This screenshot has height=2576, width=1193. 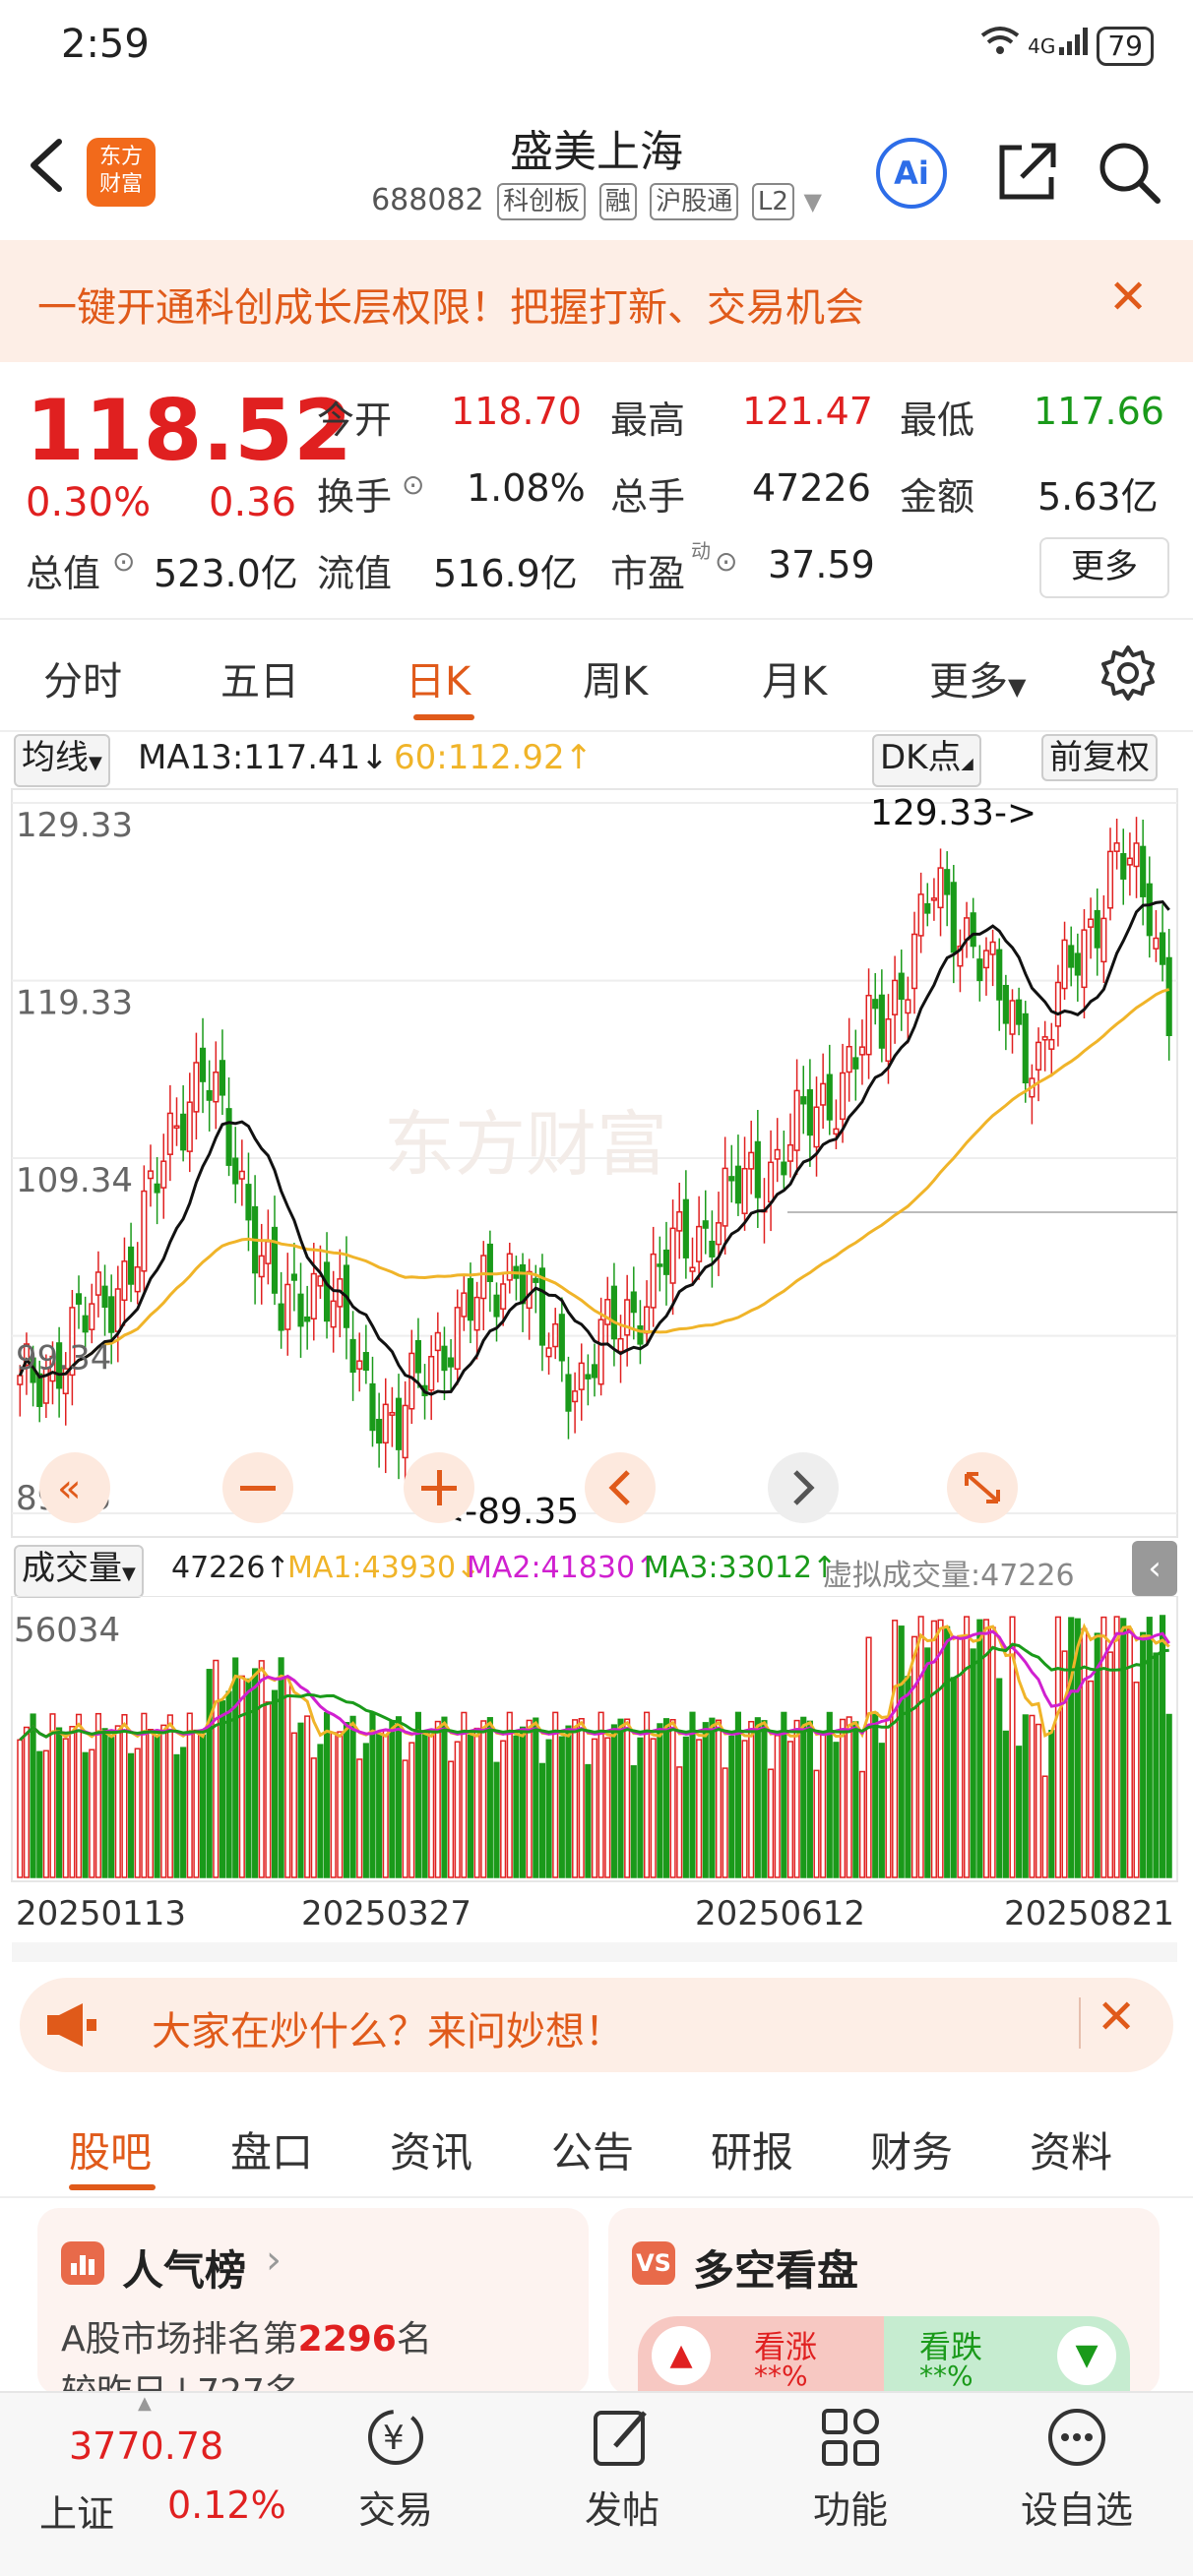 What do you see at coordinates (850, 2468) in the screenshot?
I see `nav-functions: 功能` at bounding box center [850, 2468].